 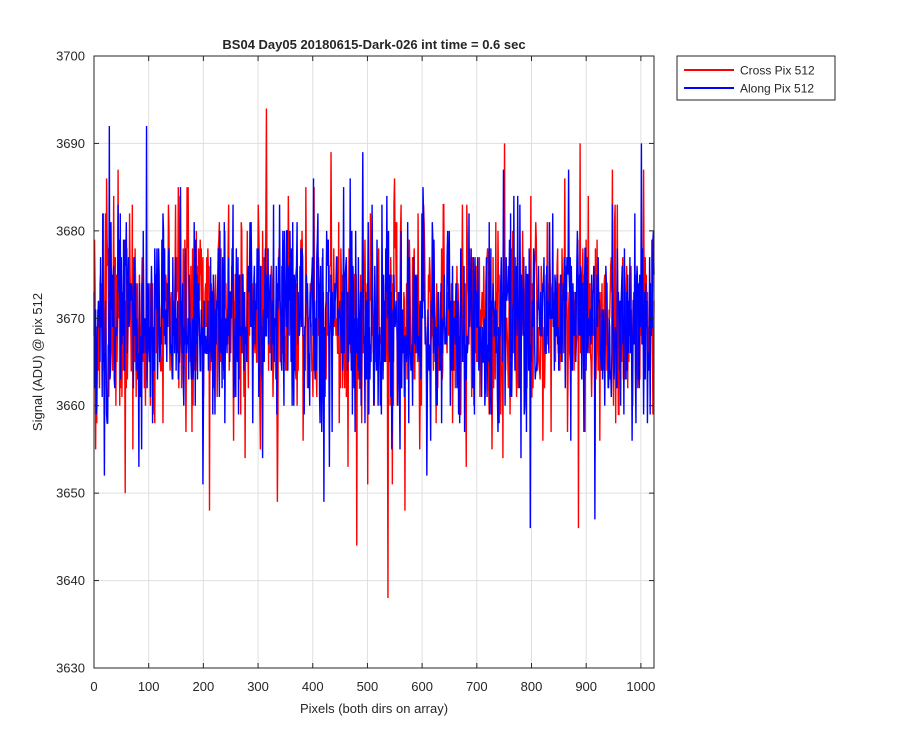 I want to click on x-tick-label: 900, so click(x=586, y=686).